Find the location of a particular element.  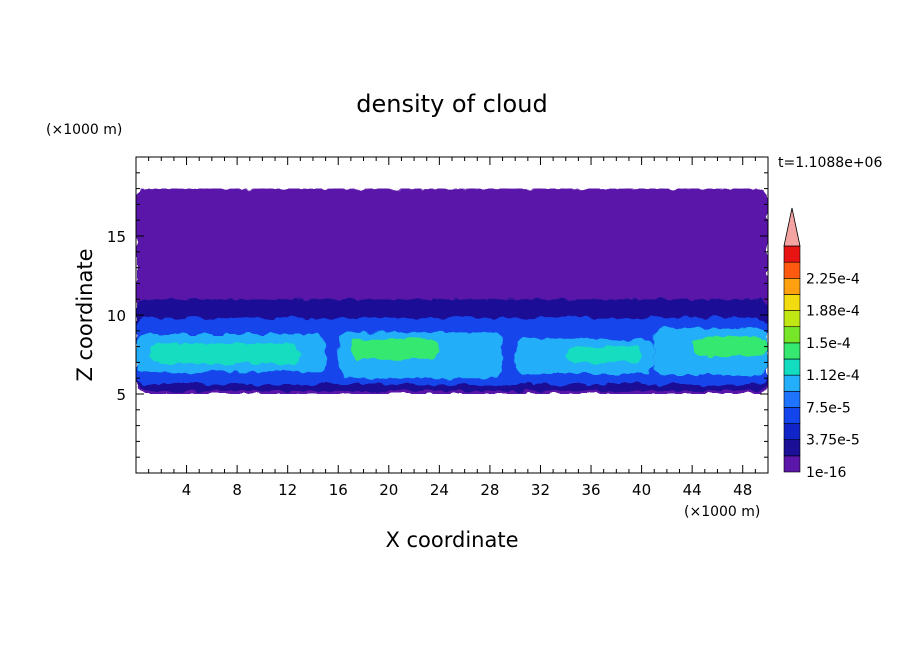

colorbar-label: 2.25e-4 is located at coordinates (833, 279).